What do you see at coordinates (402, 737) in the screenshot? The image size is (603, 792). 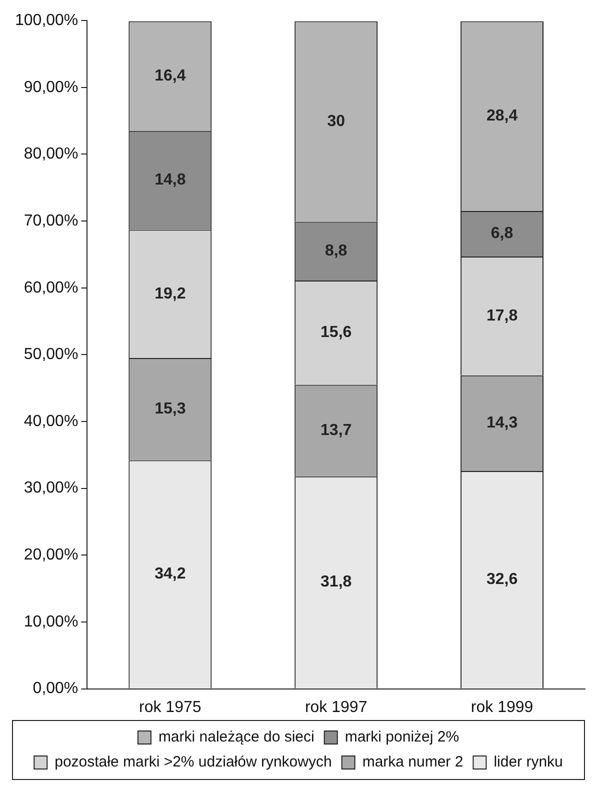 I see `legend-label: marki poniżej 2%` at bounding box center [402, 737].